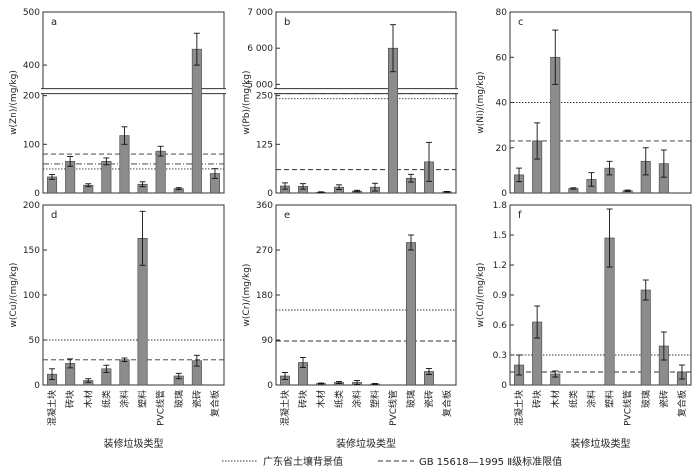 The height and width of the screenshot is (469, 700). I want to click on panel-letter: e, so click(287, 215).